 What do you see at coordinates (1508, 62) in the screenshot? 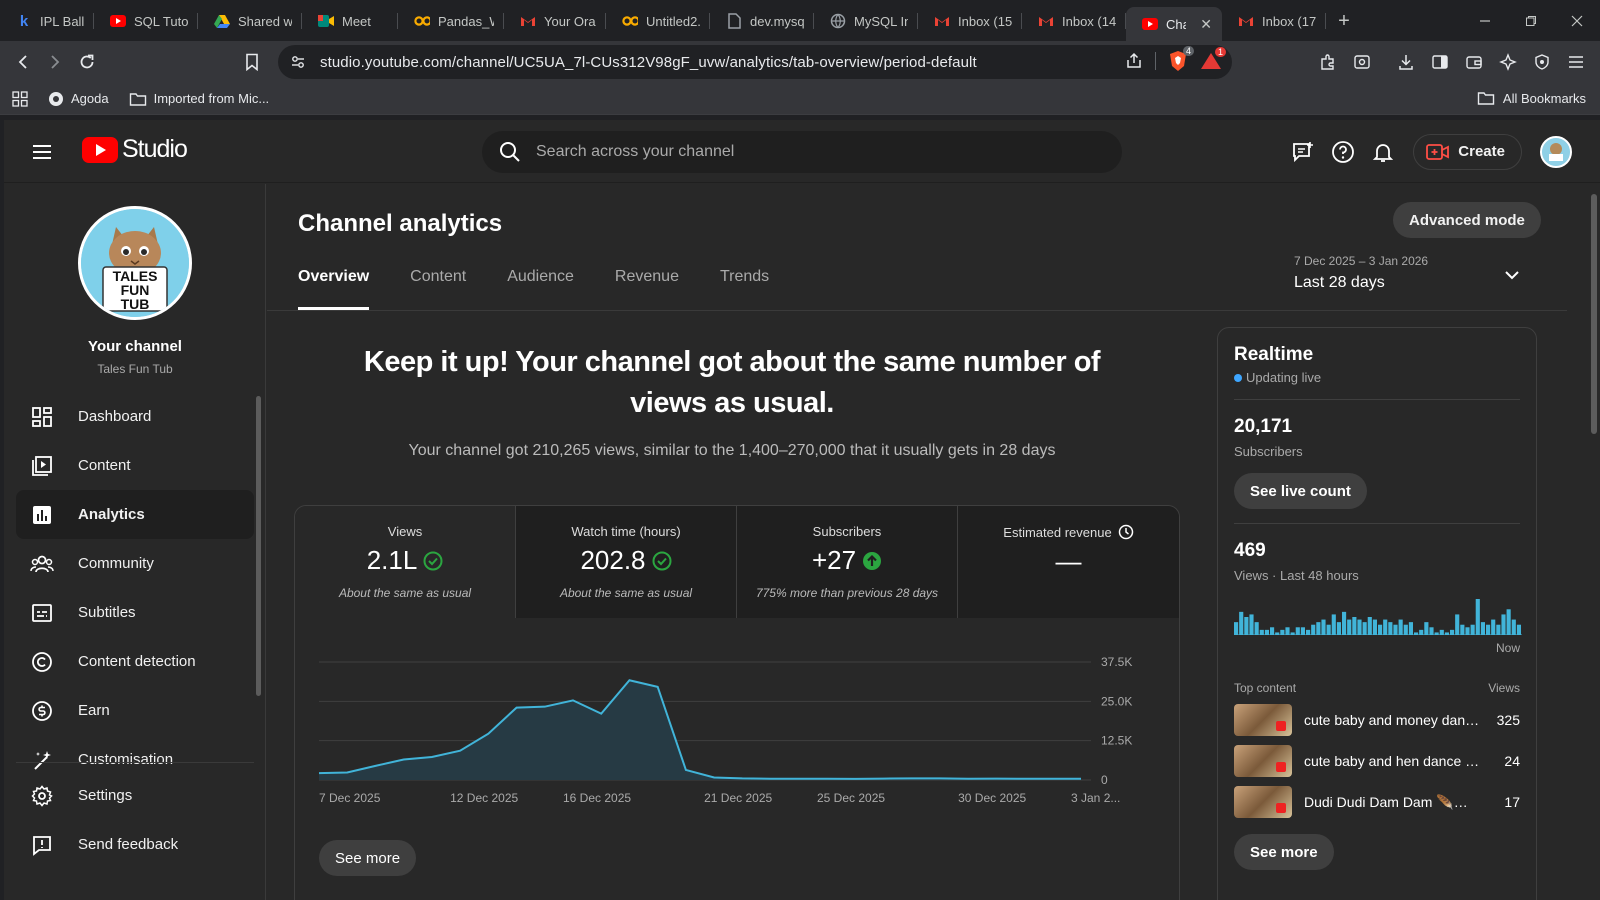
I see `leo-ai-icon` at bounding box center [1508, 62].